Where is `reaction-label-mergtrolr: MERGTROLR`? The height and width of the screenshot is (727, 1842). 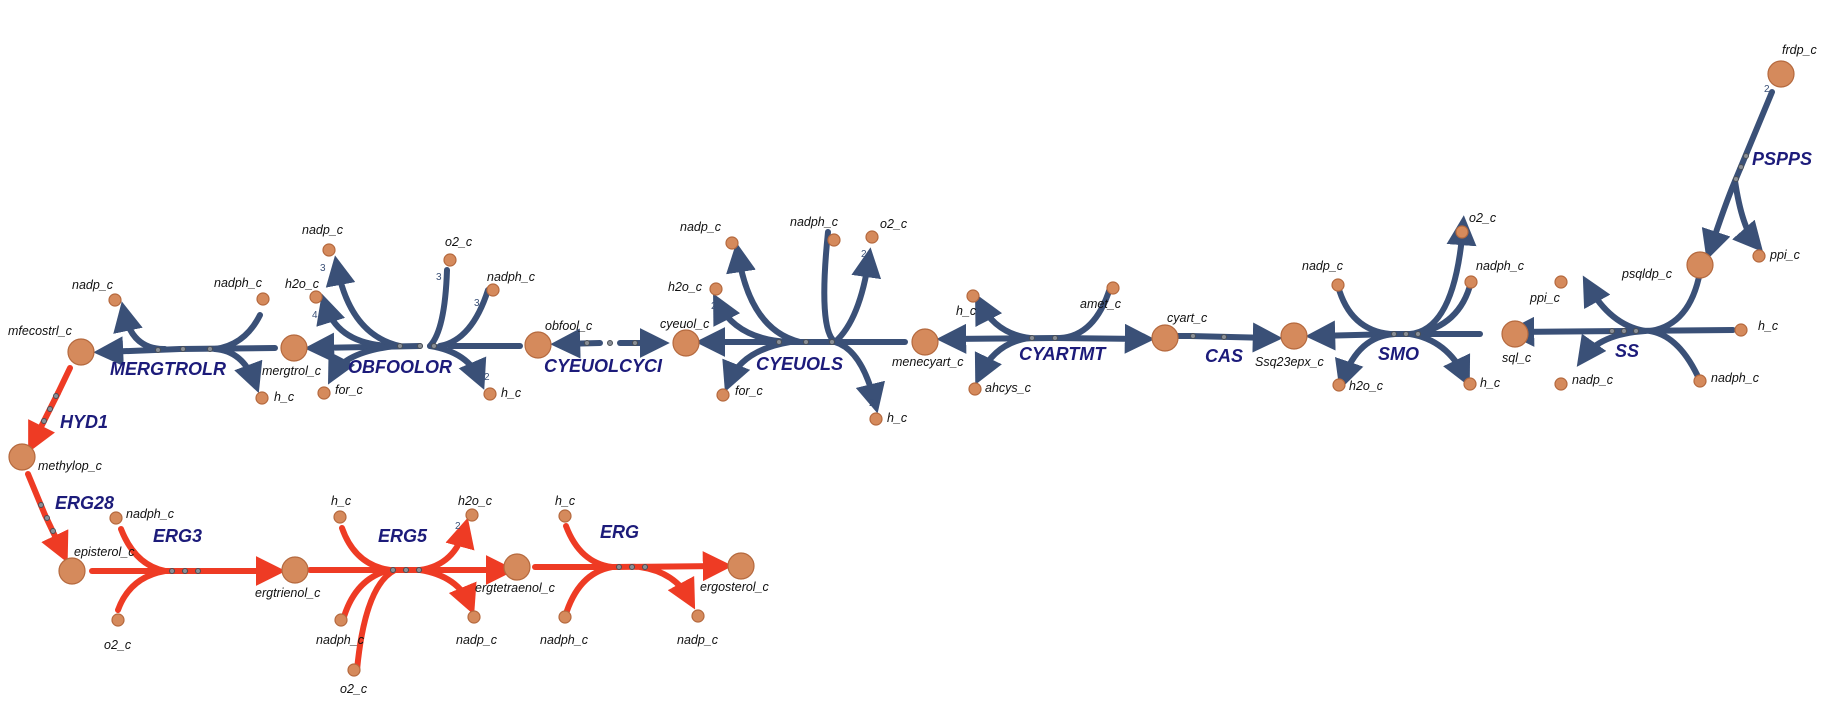 reaction-label-mergtrolr: MERGTROLR is located at coordinates (168, 369).